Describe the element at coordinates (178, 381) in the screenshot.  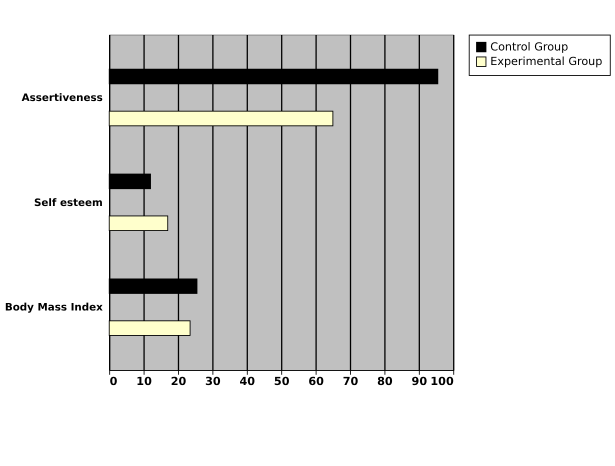
I see `x-tick-label: 20` at that location.